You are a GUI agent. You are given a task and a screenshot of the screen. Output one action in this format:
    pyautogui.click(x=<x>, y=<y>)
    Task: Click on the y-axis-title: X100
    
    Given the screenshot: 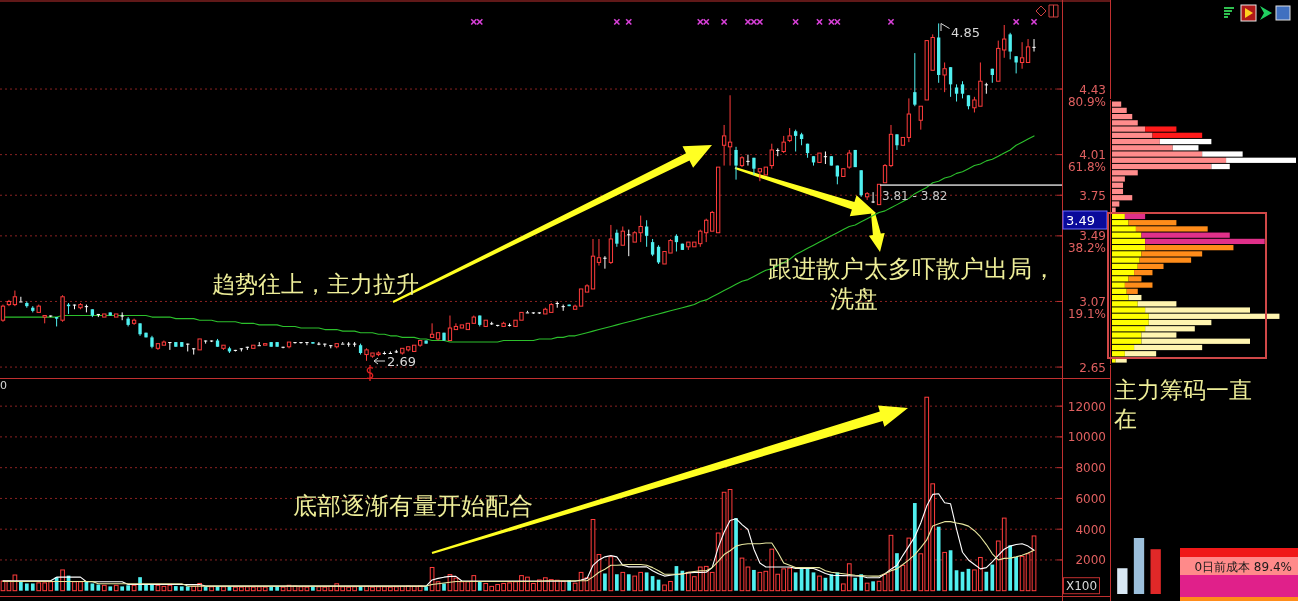 What is the action you would take?
    pyautogui.click(x=1081, y=586)
    